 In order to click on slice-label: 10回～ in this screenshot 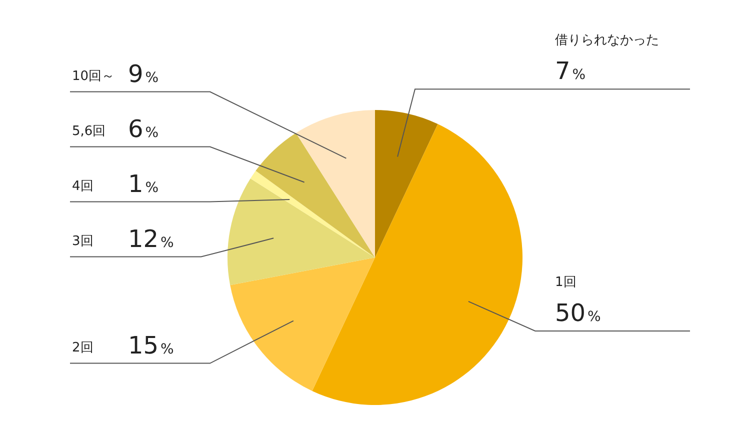, I will do `click(93, 76)`.